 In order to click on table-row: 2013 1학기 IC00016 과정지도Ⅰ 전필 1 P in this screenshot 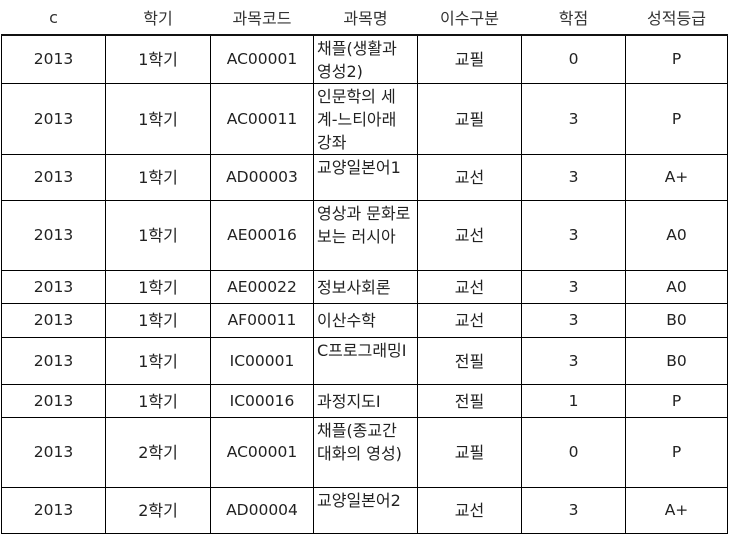, I will do `click(364, 401)`.